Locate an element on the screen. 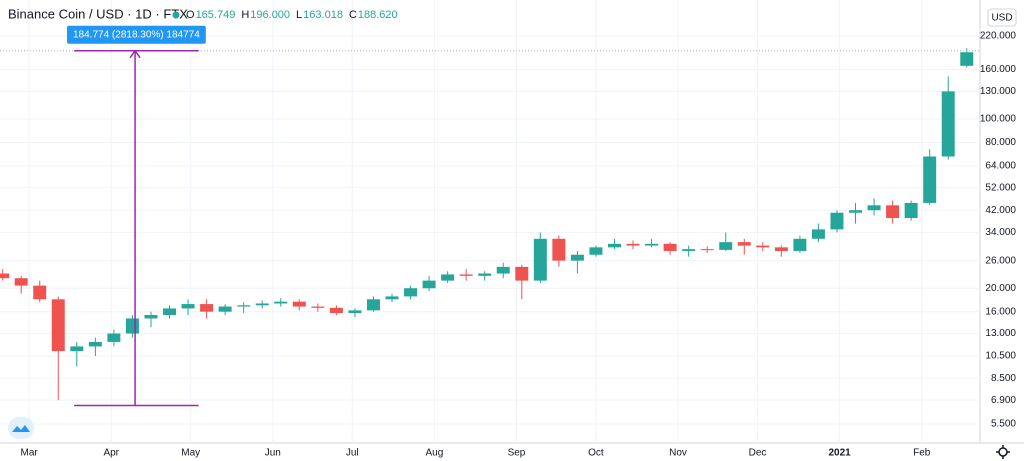  y-tick-label: 8.500 is located at coordinates (1003, 378).